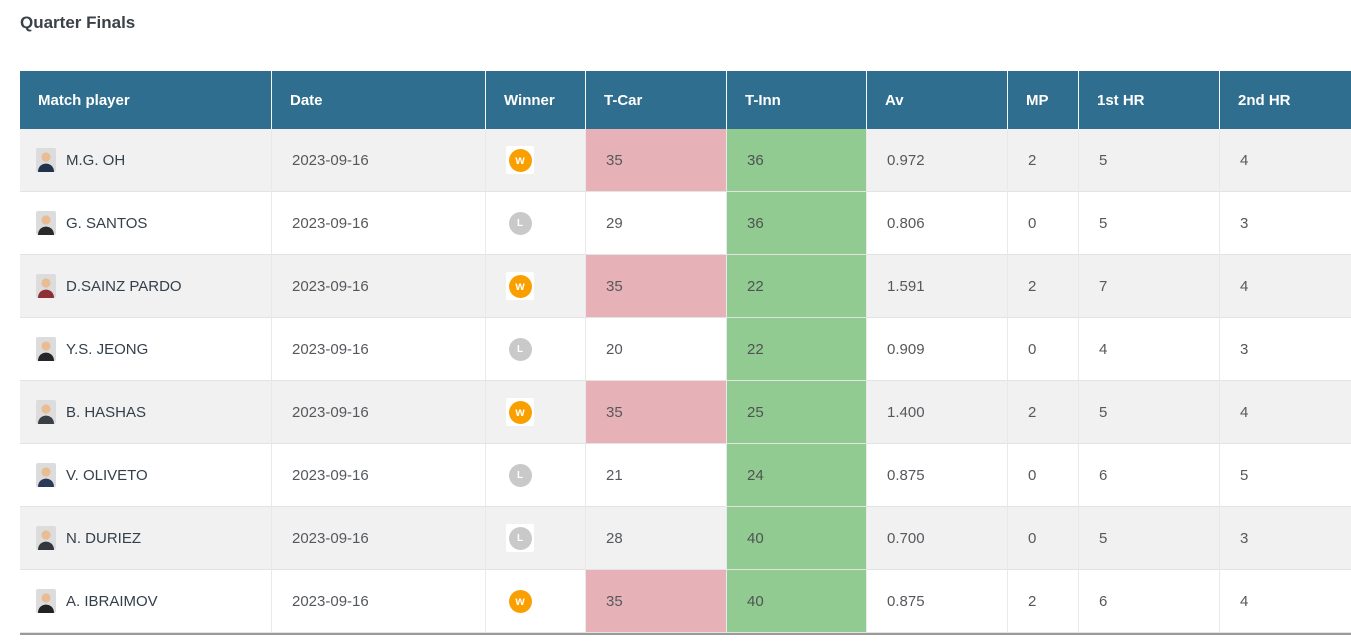  Describe the element at coordinates (797, 475) in the screenshot. I see `cell-t-inn: 24` at that location.